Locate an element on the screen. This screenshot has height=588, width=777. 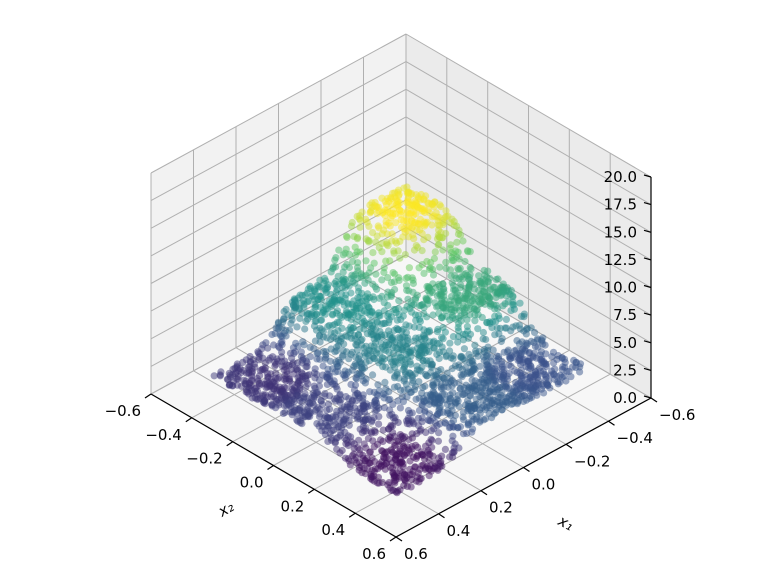
z-tick-label: 0.0 is located at coordinates (625, 398).